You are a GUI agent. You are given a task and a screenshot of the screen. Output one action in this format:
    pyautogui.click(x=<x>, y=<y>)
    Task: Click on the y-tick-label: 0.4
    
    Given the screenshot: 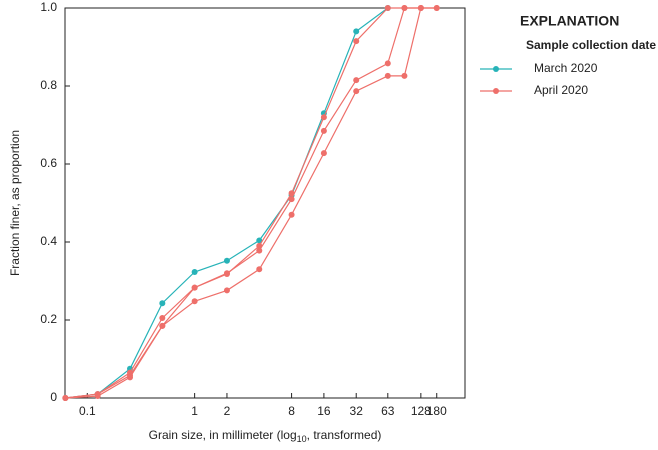 What is the action you would take?
    pyautogui.click(x=48, y=241)
    